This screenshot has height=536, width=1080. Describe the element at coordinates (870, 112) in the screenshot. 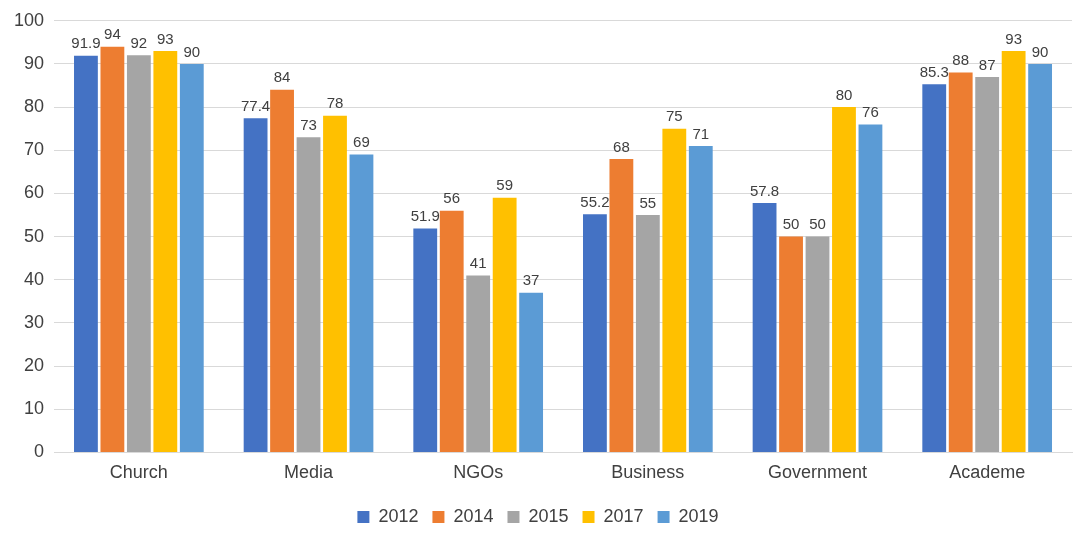

I see `data-label: 76` at that location.